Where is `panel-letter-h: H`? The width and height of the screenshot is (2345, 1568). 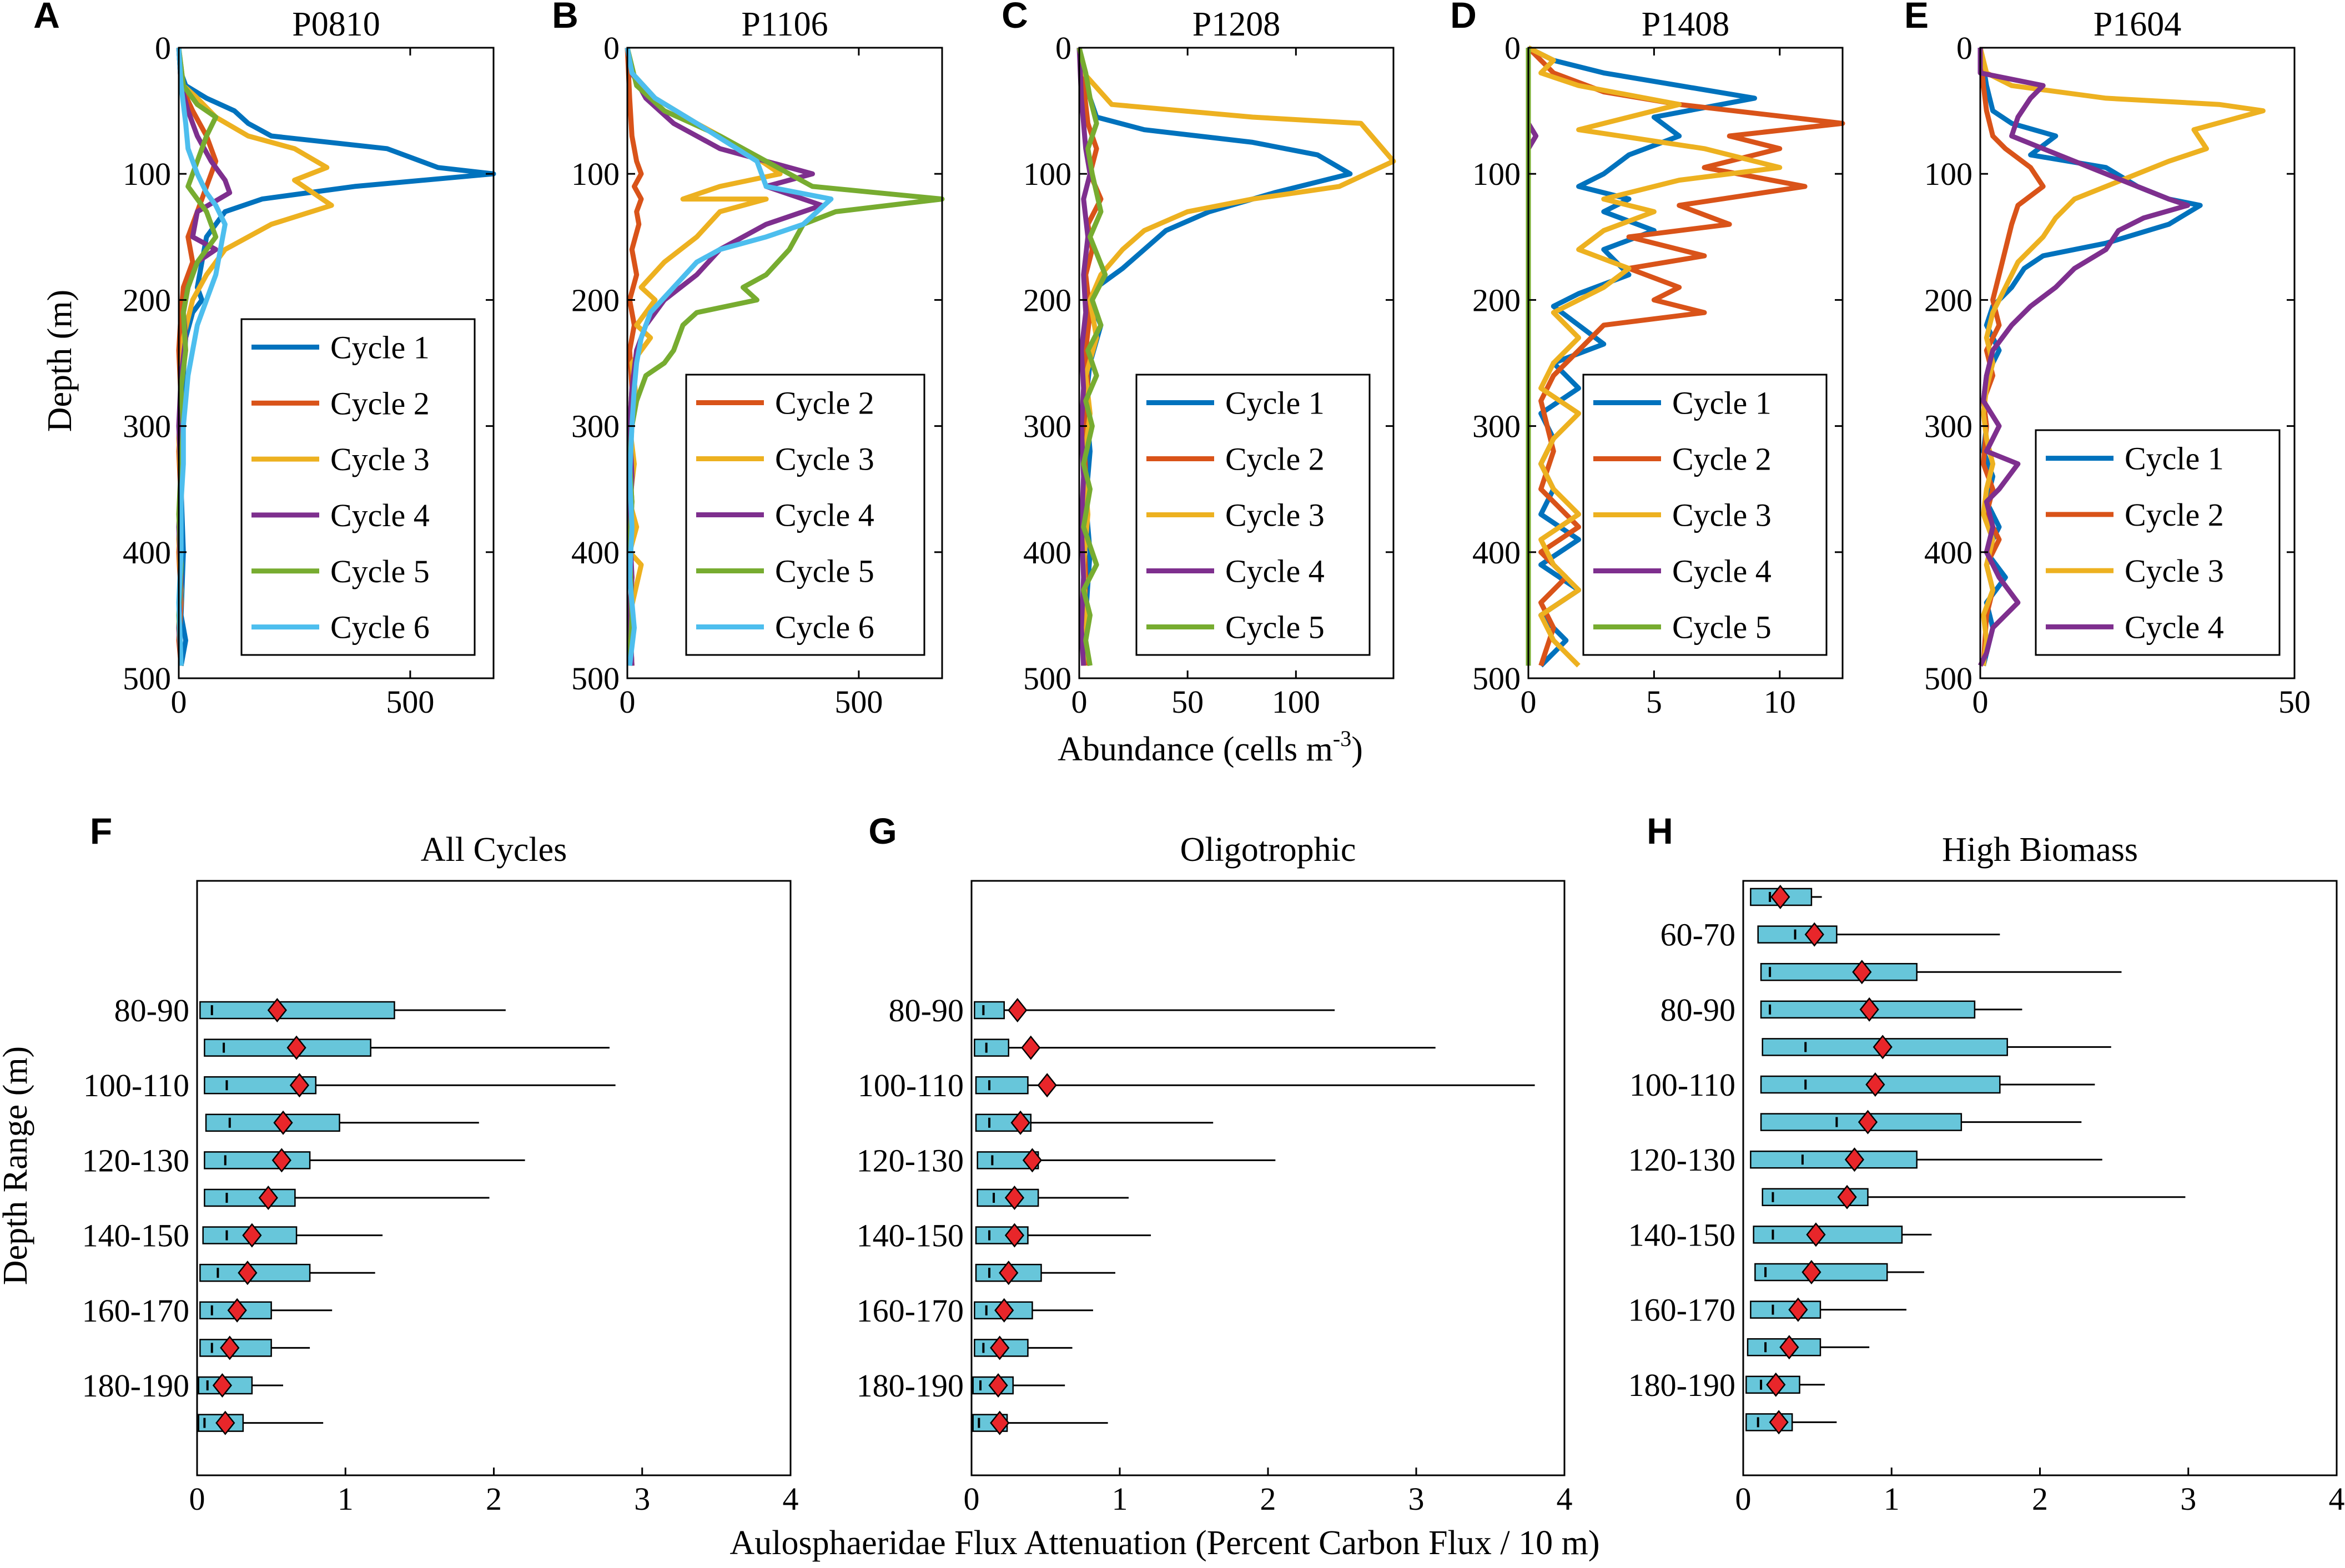 panel-letter-h: H is located at coordinates (1660, 831).